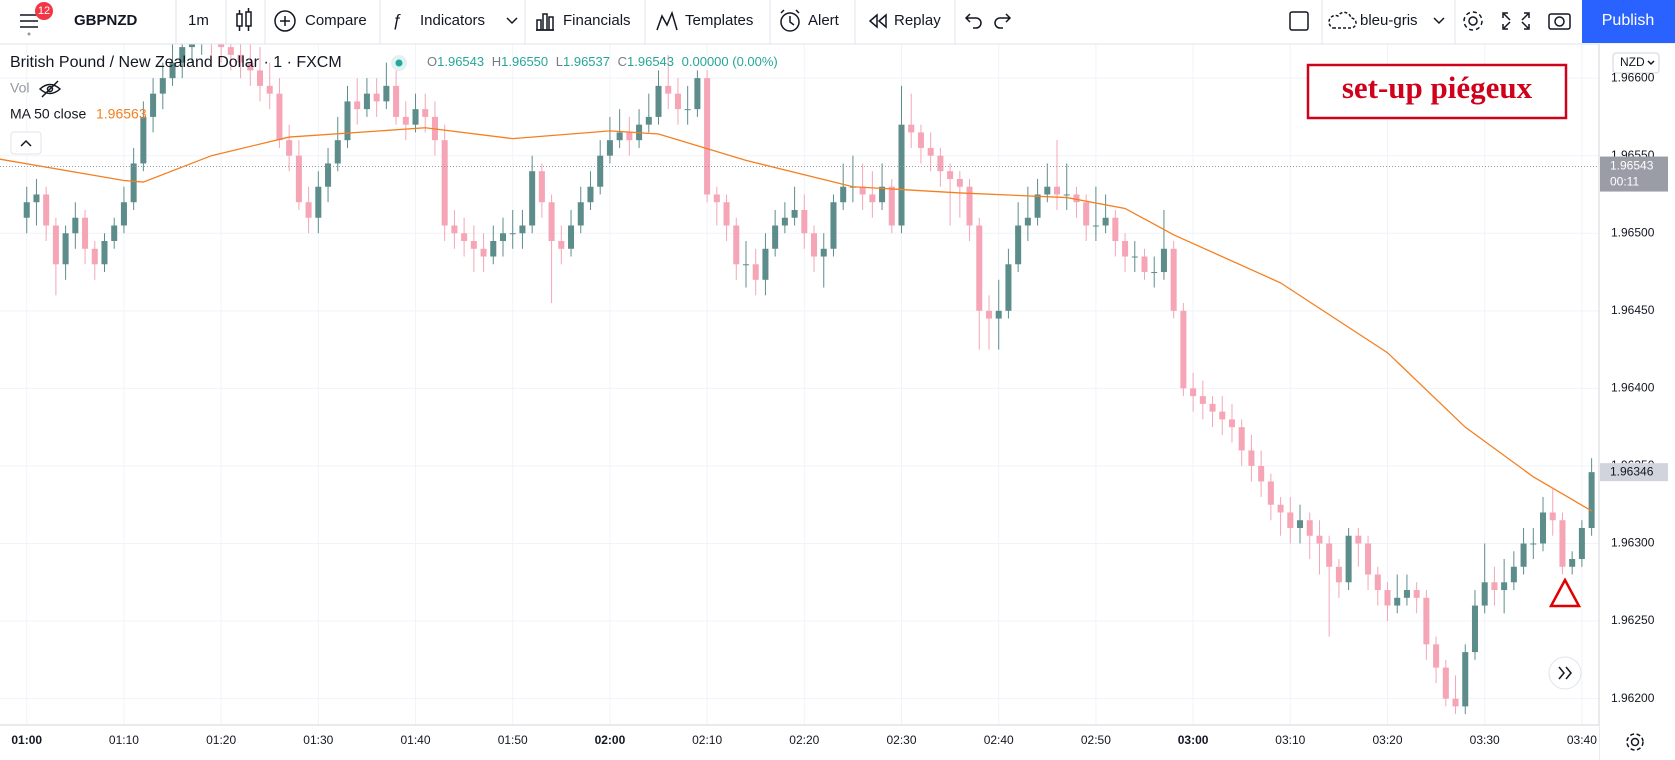 This screenshot has height=760, width=1675. Describe the element at coordinates (244, 19) in the screenshot. I see `chart-type-icon` at that location.